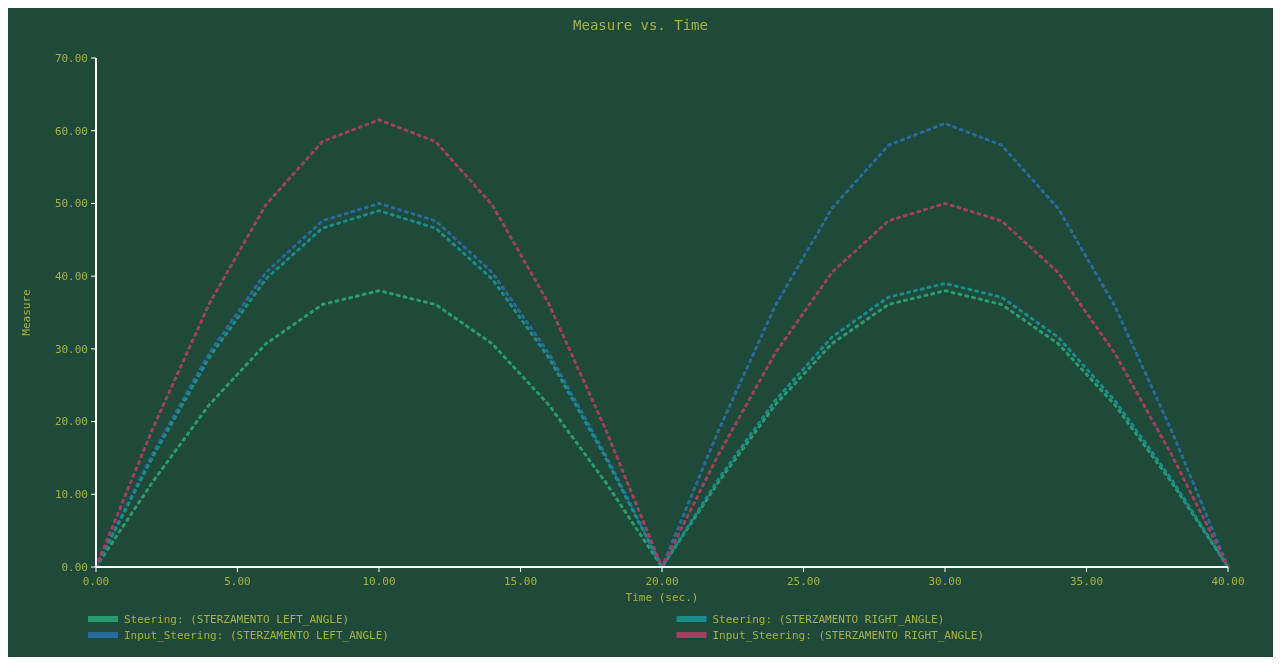 This screenshot has height=665, width=1281. Describe the element at coordinates (256, 635) in the screenshot. I see `legend-label: Input_Steering: (STERZAMENTO LEFT_ANGLE)` at that location.